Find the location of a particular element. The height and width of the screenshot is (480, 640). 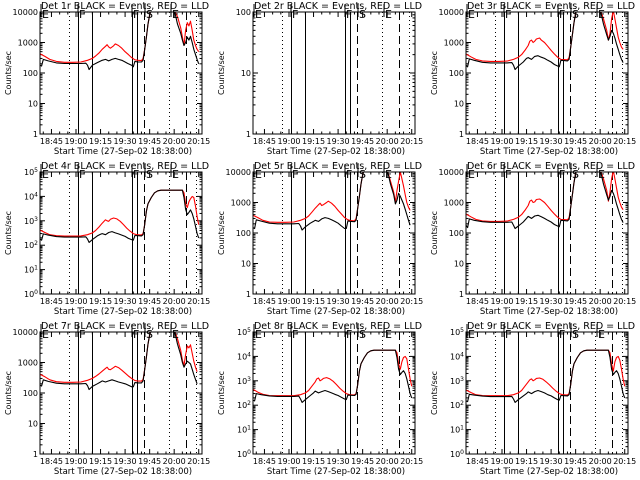

chart-title: Det 1r BLACK = Events, RED = LLD is located at coordinates (125, 6).